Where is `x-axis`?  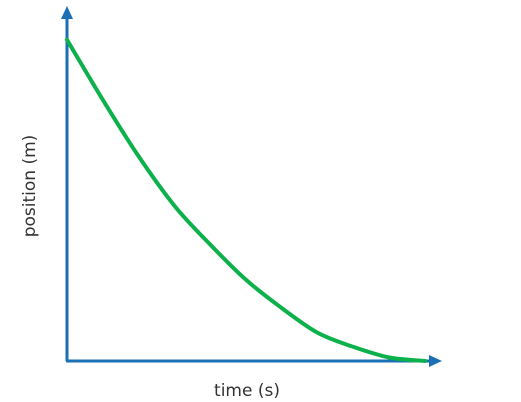 x-axis is located at coordinates (254, 361).